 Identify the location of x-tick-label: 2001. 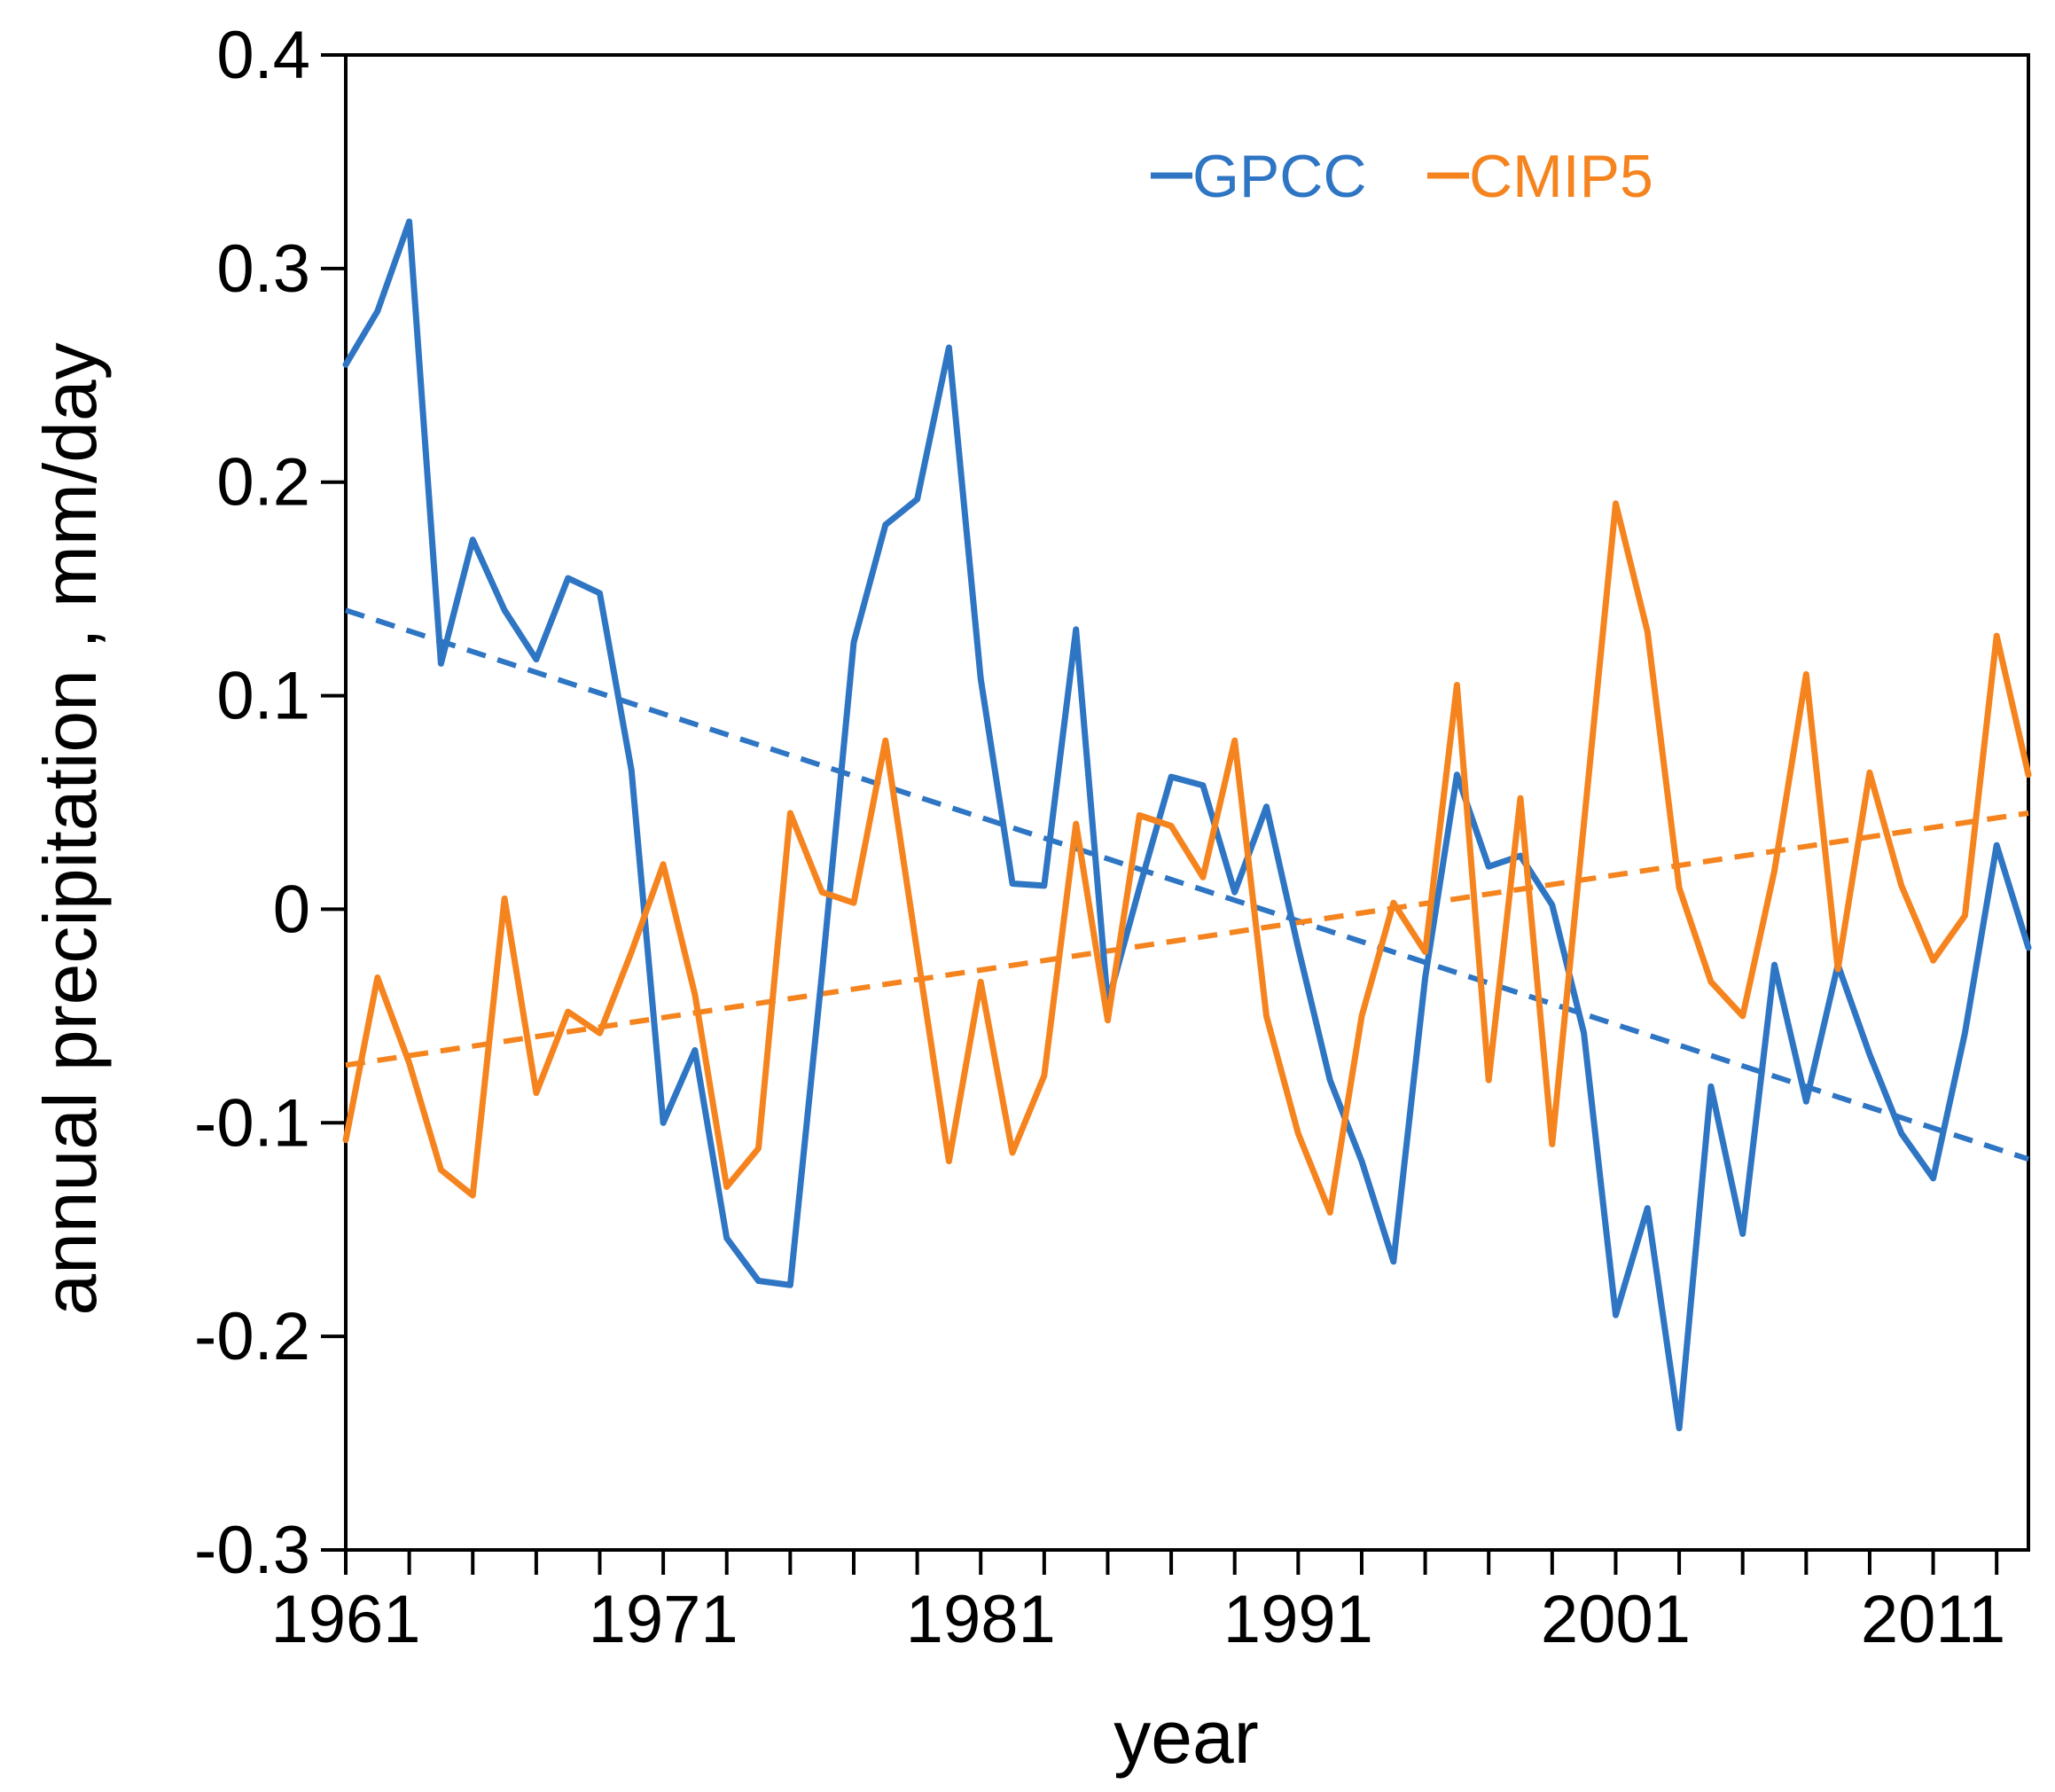
(1616, 1619).